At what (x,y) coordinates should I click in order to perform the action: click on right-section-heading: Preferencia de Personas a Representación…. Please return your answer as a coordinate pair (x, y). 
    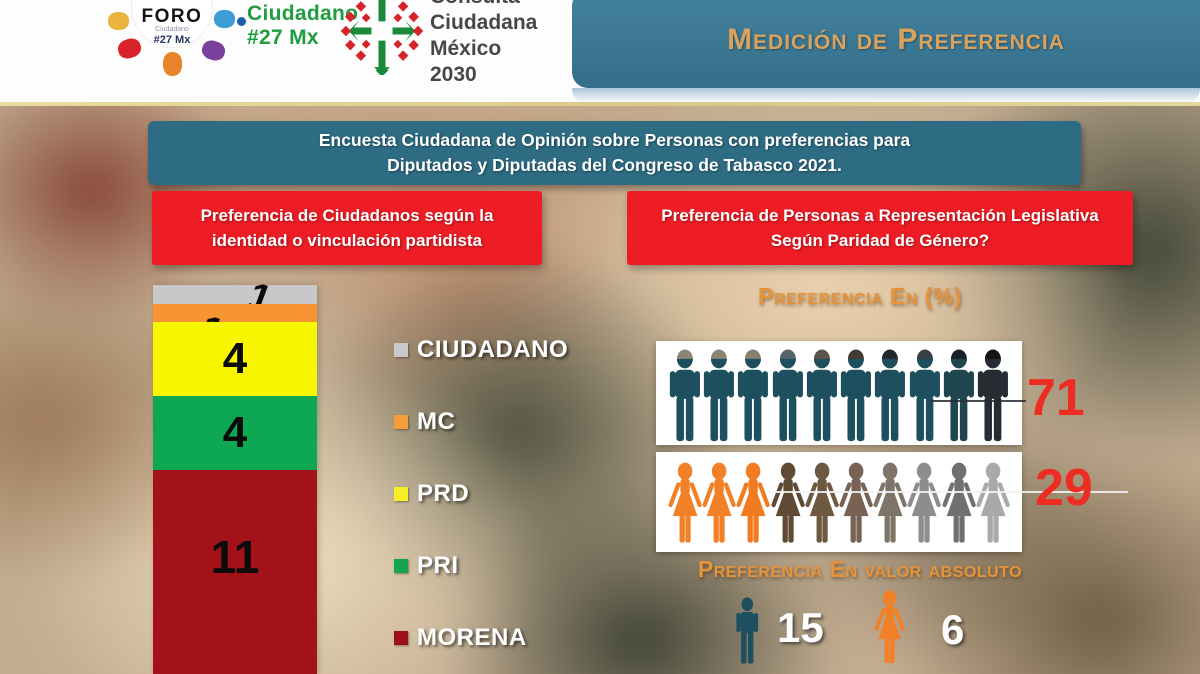
    Looking at the image, I should click on (880, 228).